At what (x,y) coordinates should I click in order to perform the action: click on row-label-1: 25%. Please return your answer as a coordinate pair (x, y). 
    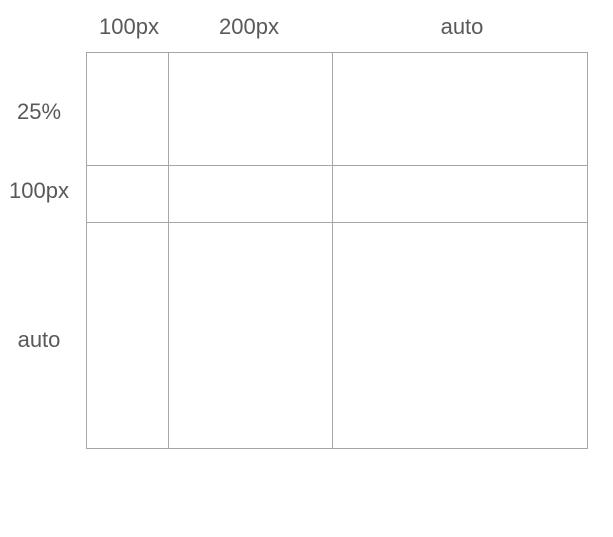
    Looking at the image, I should click on (39, 111).